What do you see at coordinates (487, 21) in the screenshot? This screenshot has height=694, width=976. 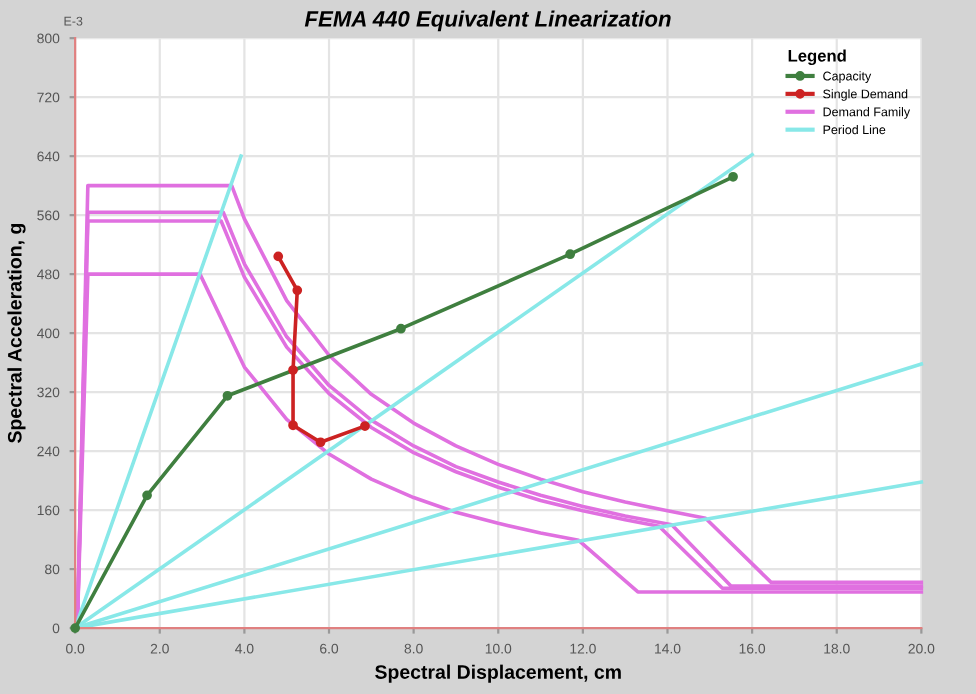 I see `chart-title: FEMA 440 Equivalent Linearization` at bounding box center [487, 21].